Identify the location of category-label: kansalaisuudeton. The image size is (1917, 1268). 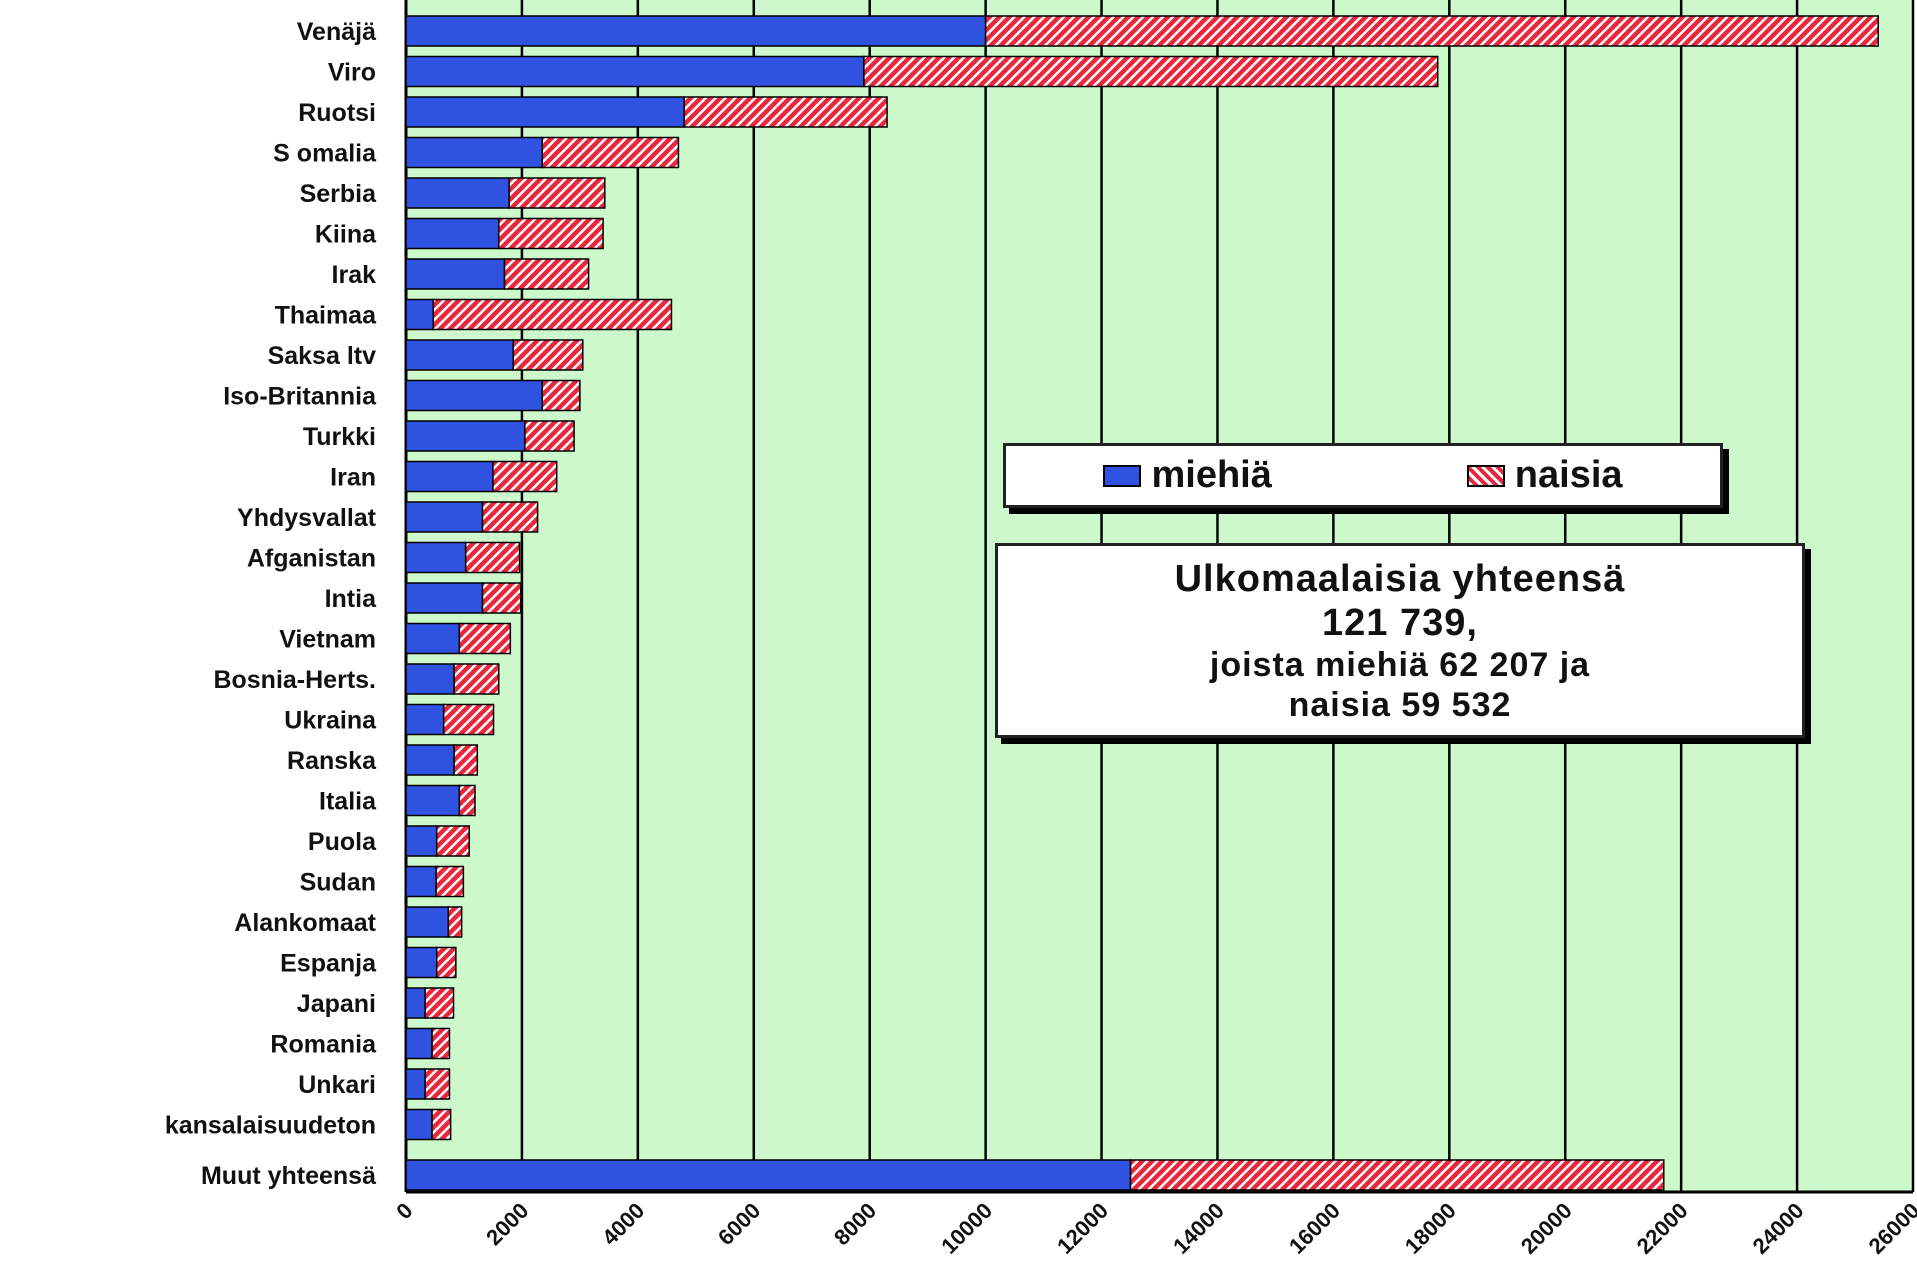
(270, 1126).